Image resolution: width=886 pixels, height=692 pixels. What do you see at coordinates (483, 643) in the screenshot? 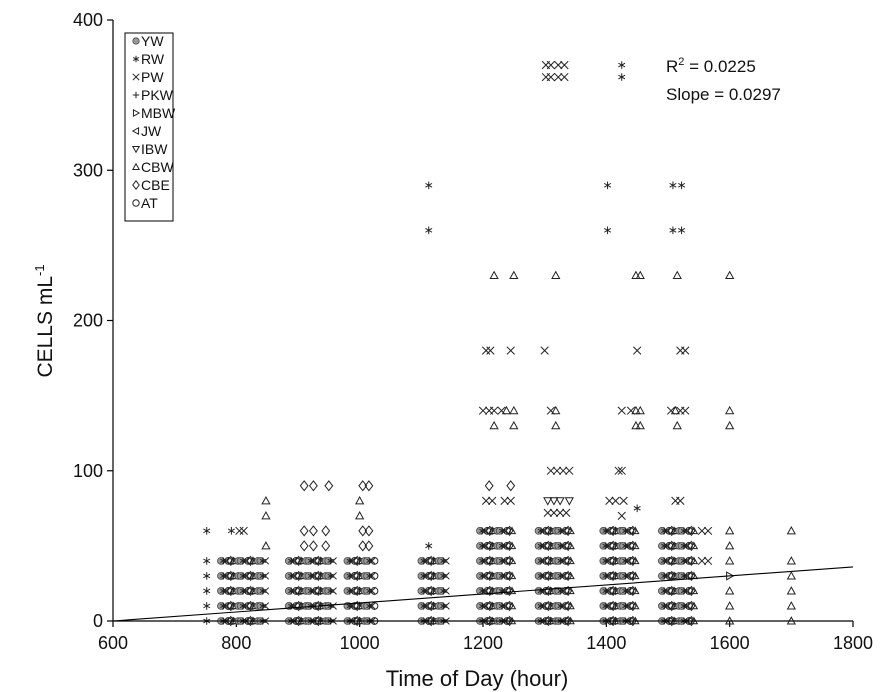
I see `x-tick-label: 1200` at bounding box center [483, 643].